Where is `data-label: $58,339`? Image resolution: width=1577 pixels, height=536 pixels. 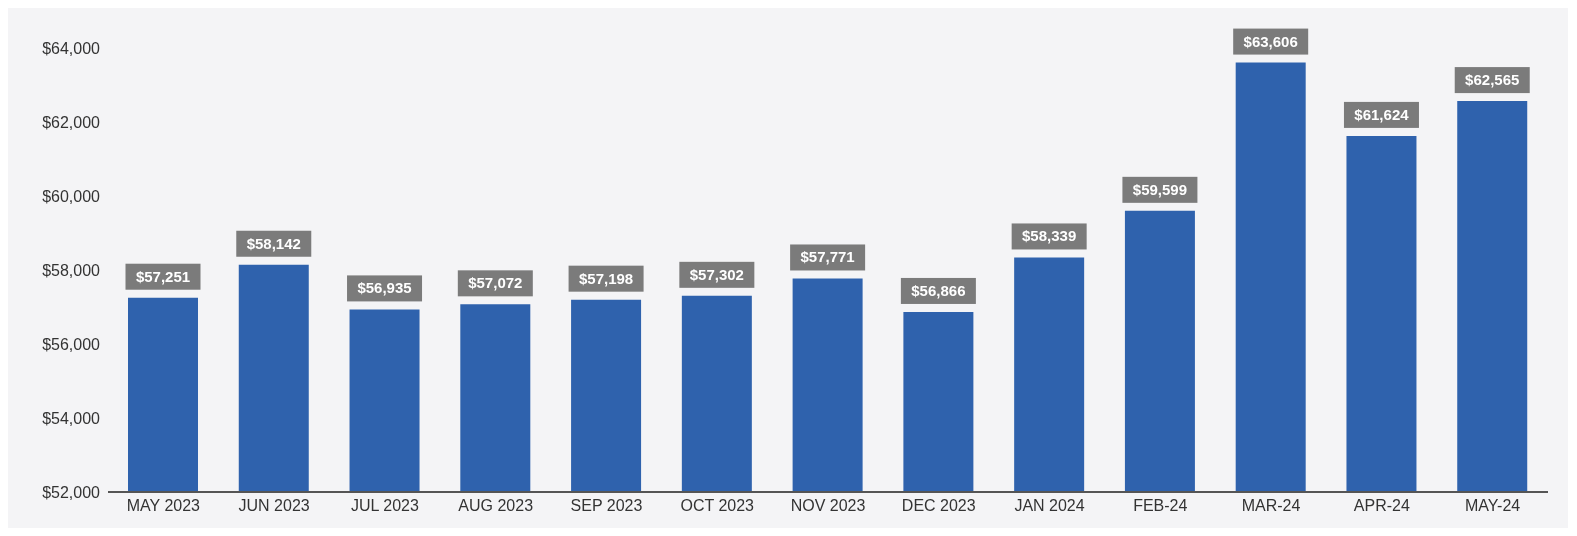 data-label: $58,339 is located at coordinates (1049, 236).